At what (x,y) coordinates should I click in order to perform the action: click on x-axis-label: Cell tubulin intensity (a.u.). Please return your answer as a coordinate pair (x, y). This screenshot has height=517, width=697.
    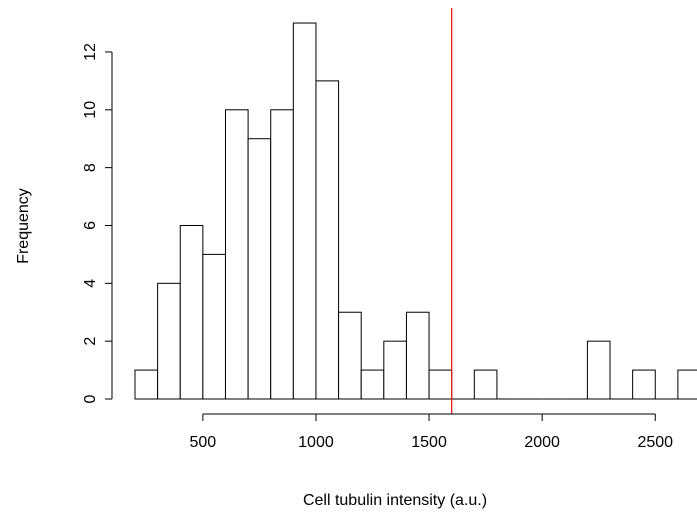
    Looking at the image, I should click on (395, 500).